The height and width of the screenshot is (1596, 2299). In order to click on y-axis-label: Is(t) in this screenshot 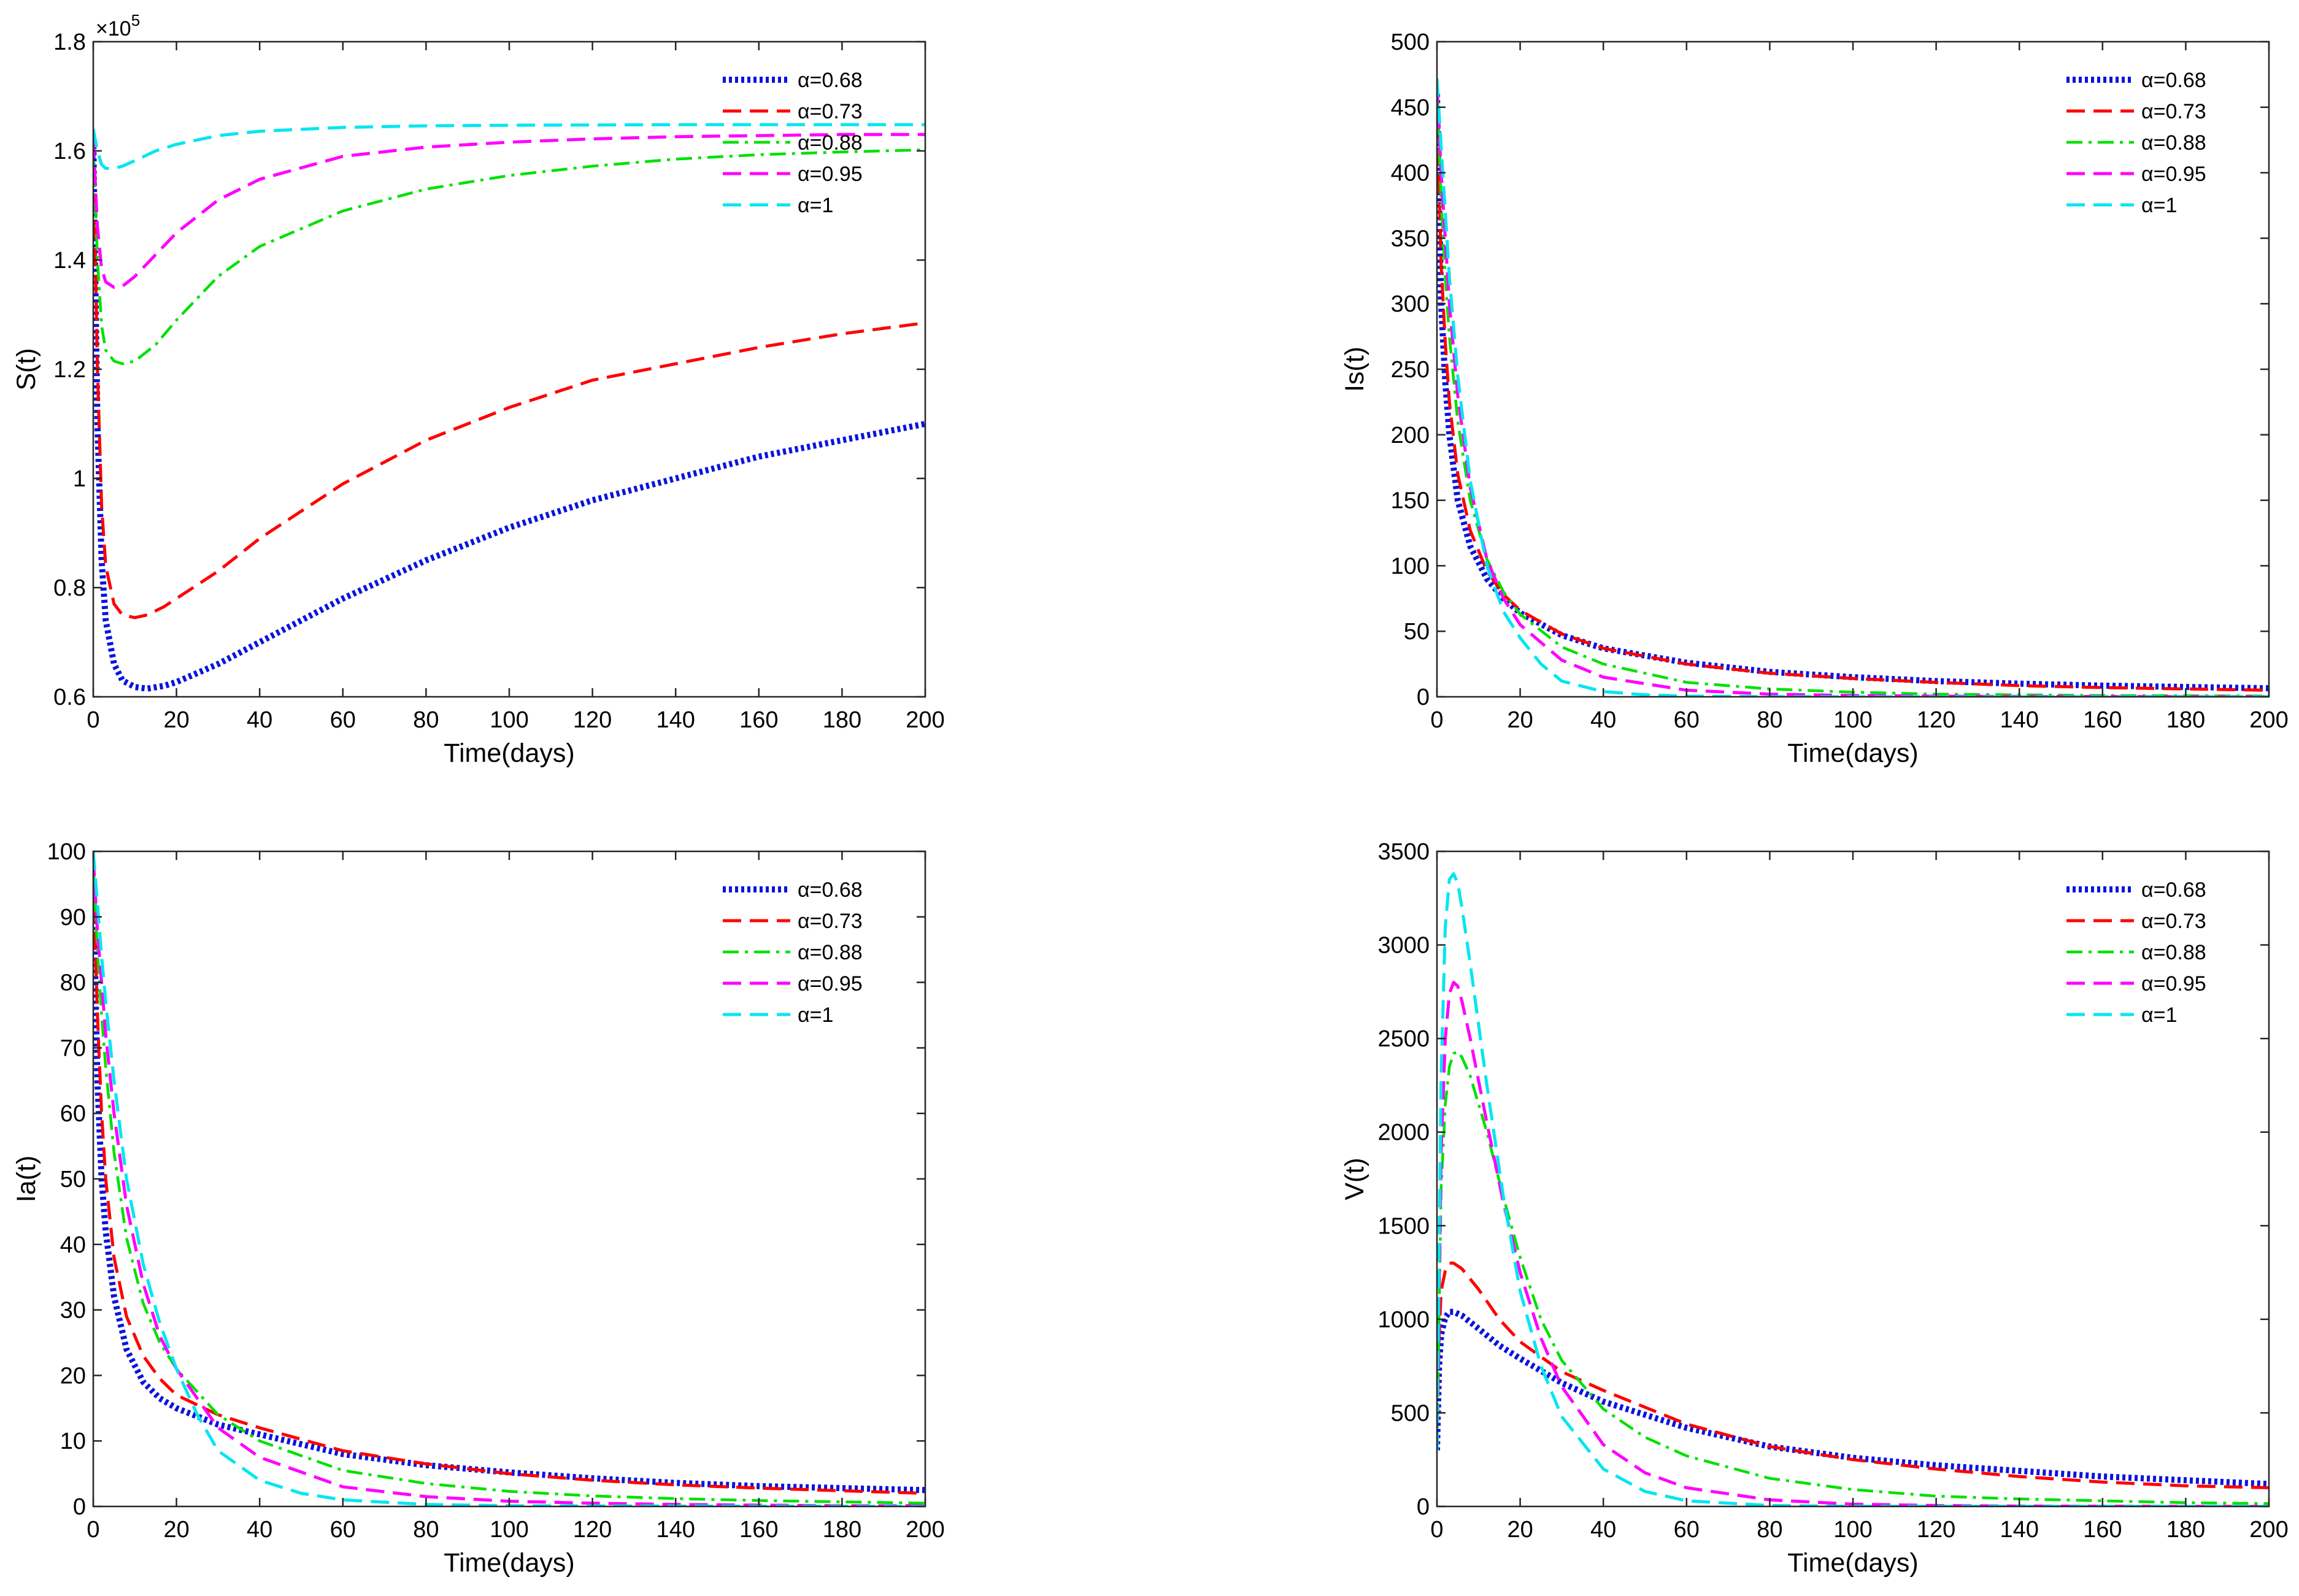, I will do `click(1354, 369)`.